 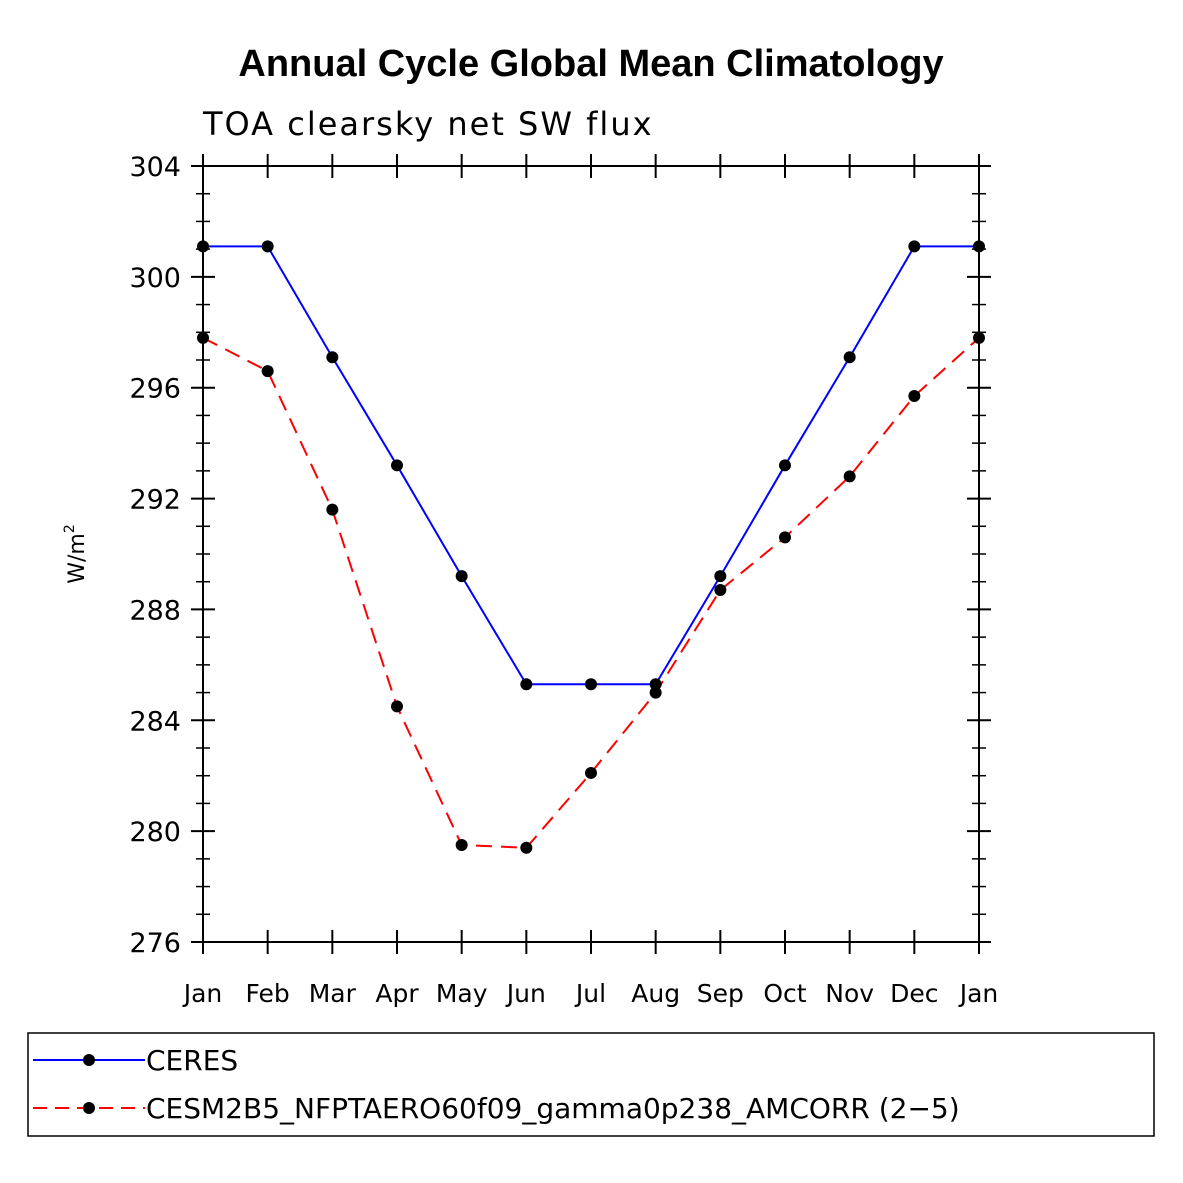 I want to click on x-tick-label: Nov, so click(x=849, y=993).